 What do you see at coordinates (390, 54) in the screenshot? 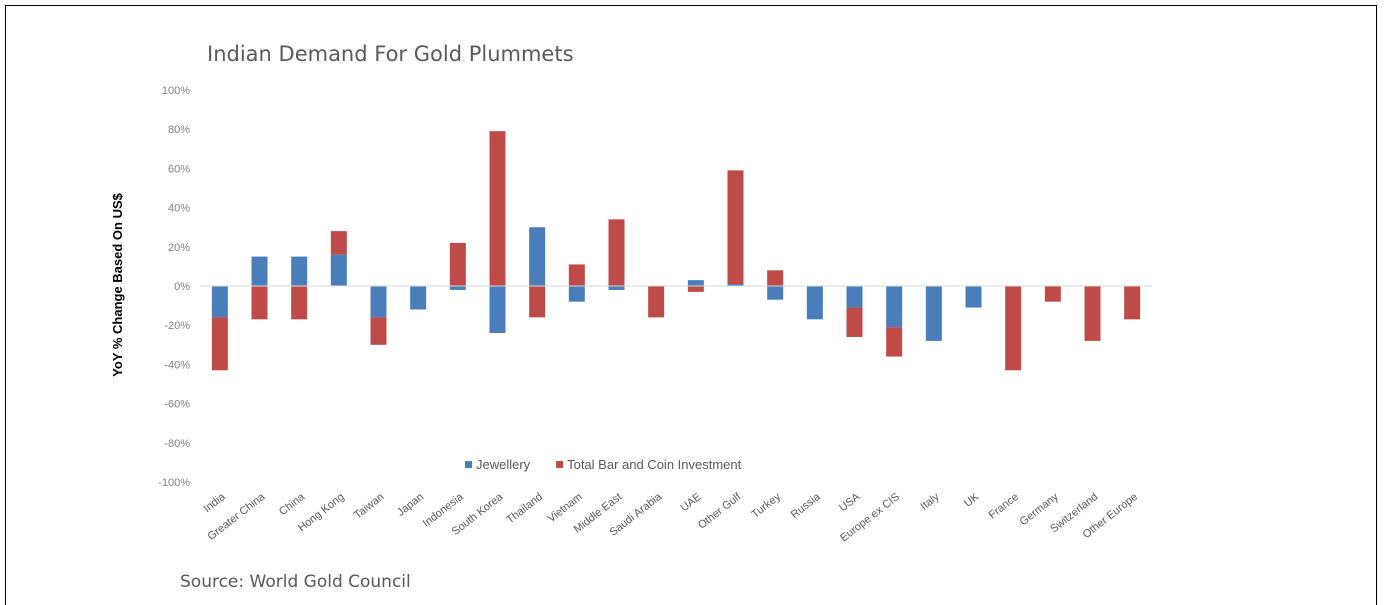
I see `chart-title: Indian Demand For Gold Plummets` at bounding box center [390, 54].